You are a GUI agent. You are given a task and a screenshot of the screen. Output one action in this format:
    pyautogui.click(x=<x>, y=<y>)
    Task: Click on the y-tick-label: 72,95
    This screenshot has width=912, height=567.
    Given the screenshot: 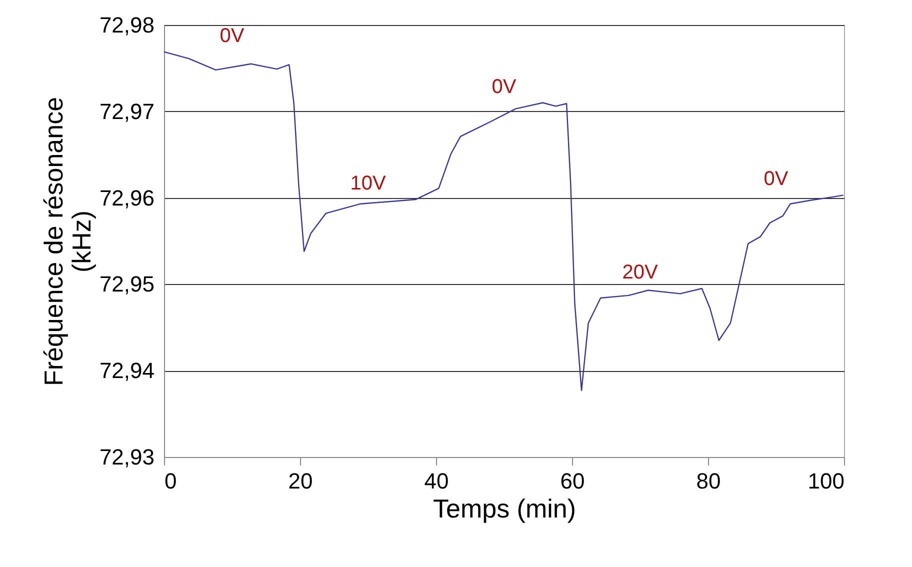 What is the action you would take?
    pyautogui.click(x=126, y=284)
    